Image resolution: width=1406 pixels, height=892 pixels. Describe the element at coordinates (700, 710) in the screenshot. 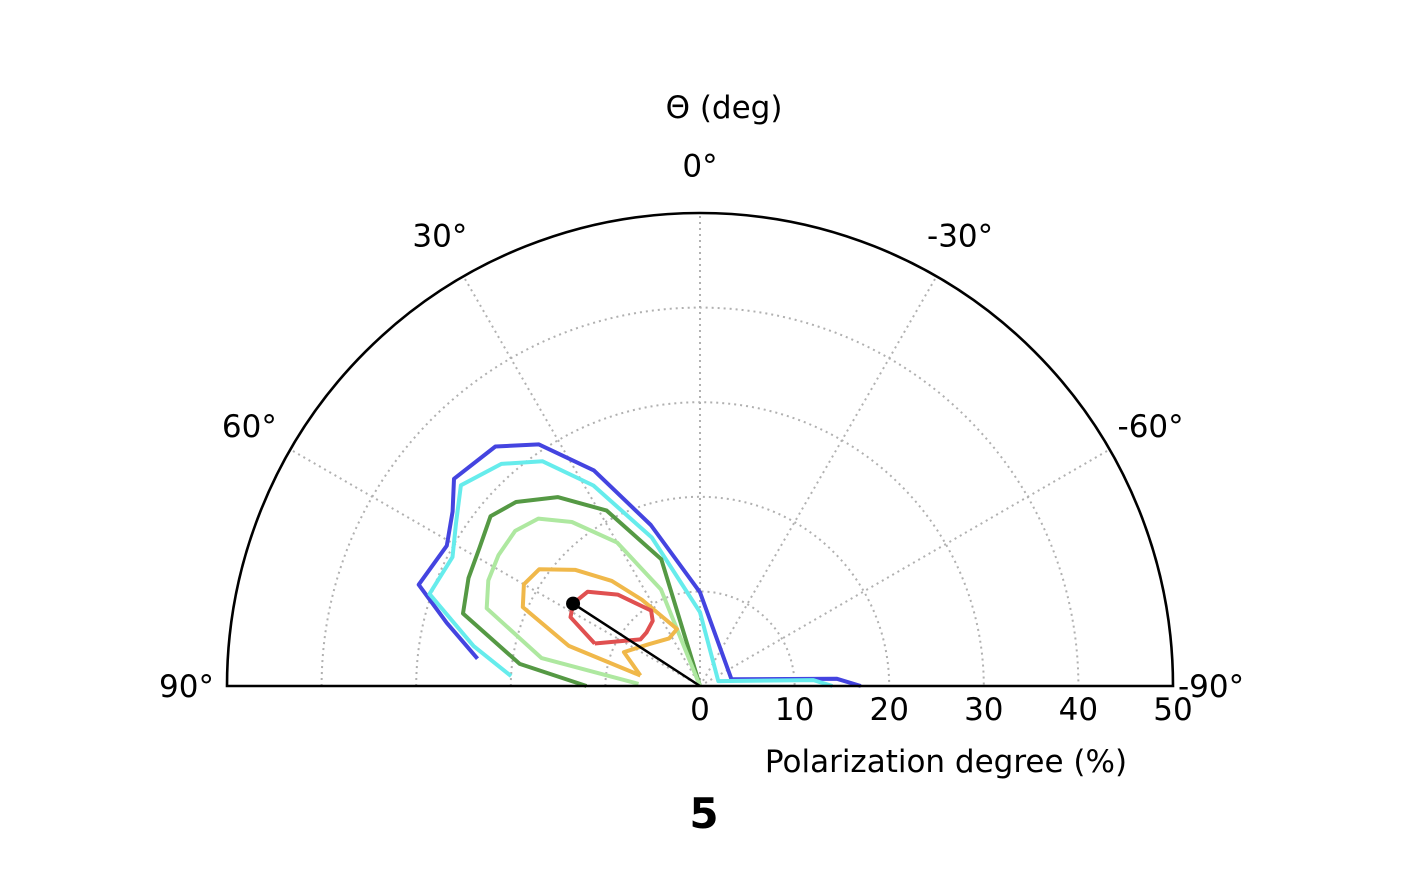

I see `radius-tick-label: 0` at that location.